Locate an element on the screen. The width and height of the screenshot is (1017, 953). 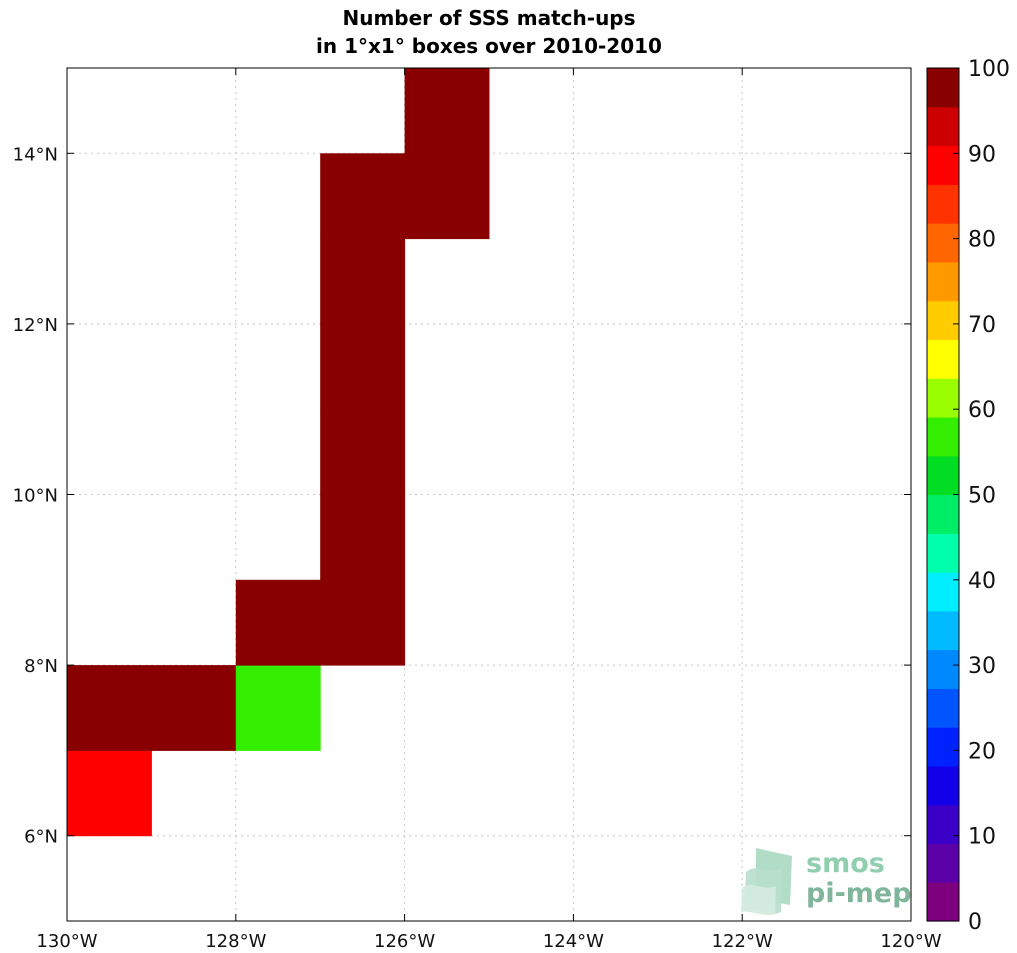
y-tick-label: 14°N is located at coordinates (35, 154).